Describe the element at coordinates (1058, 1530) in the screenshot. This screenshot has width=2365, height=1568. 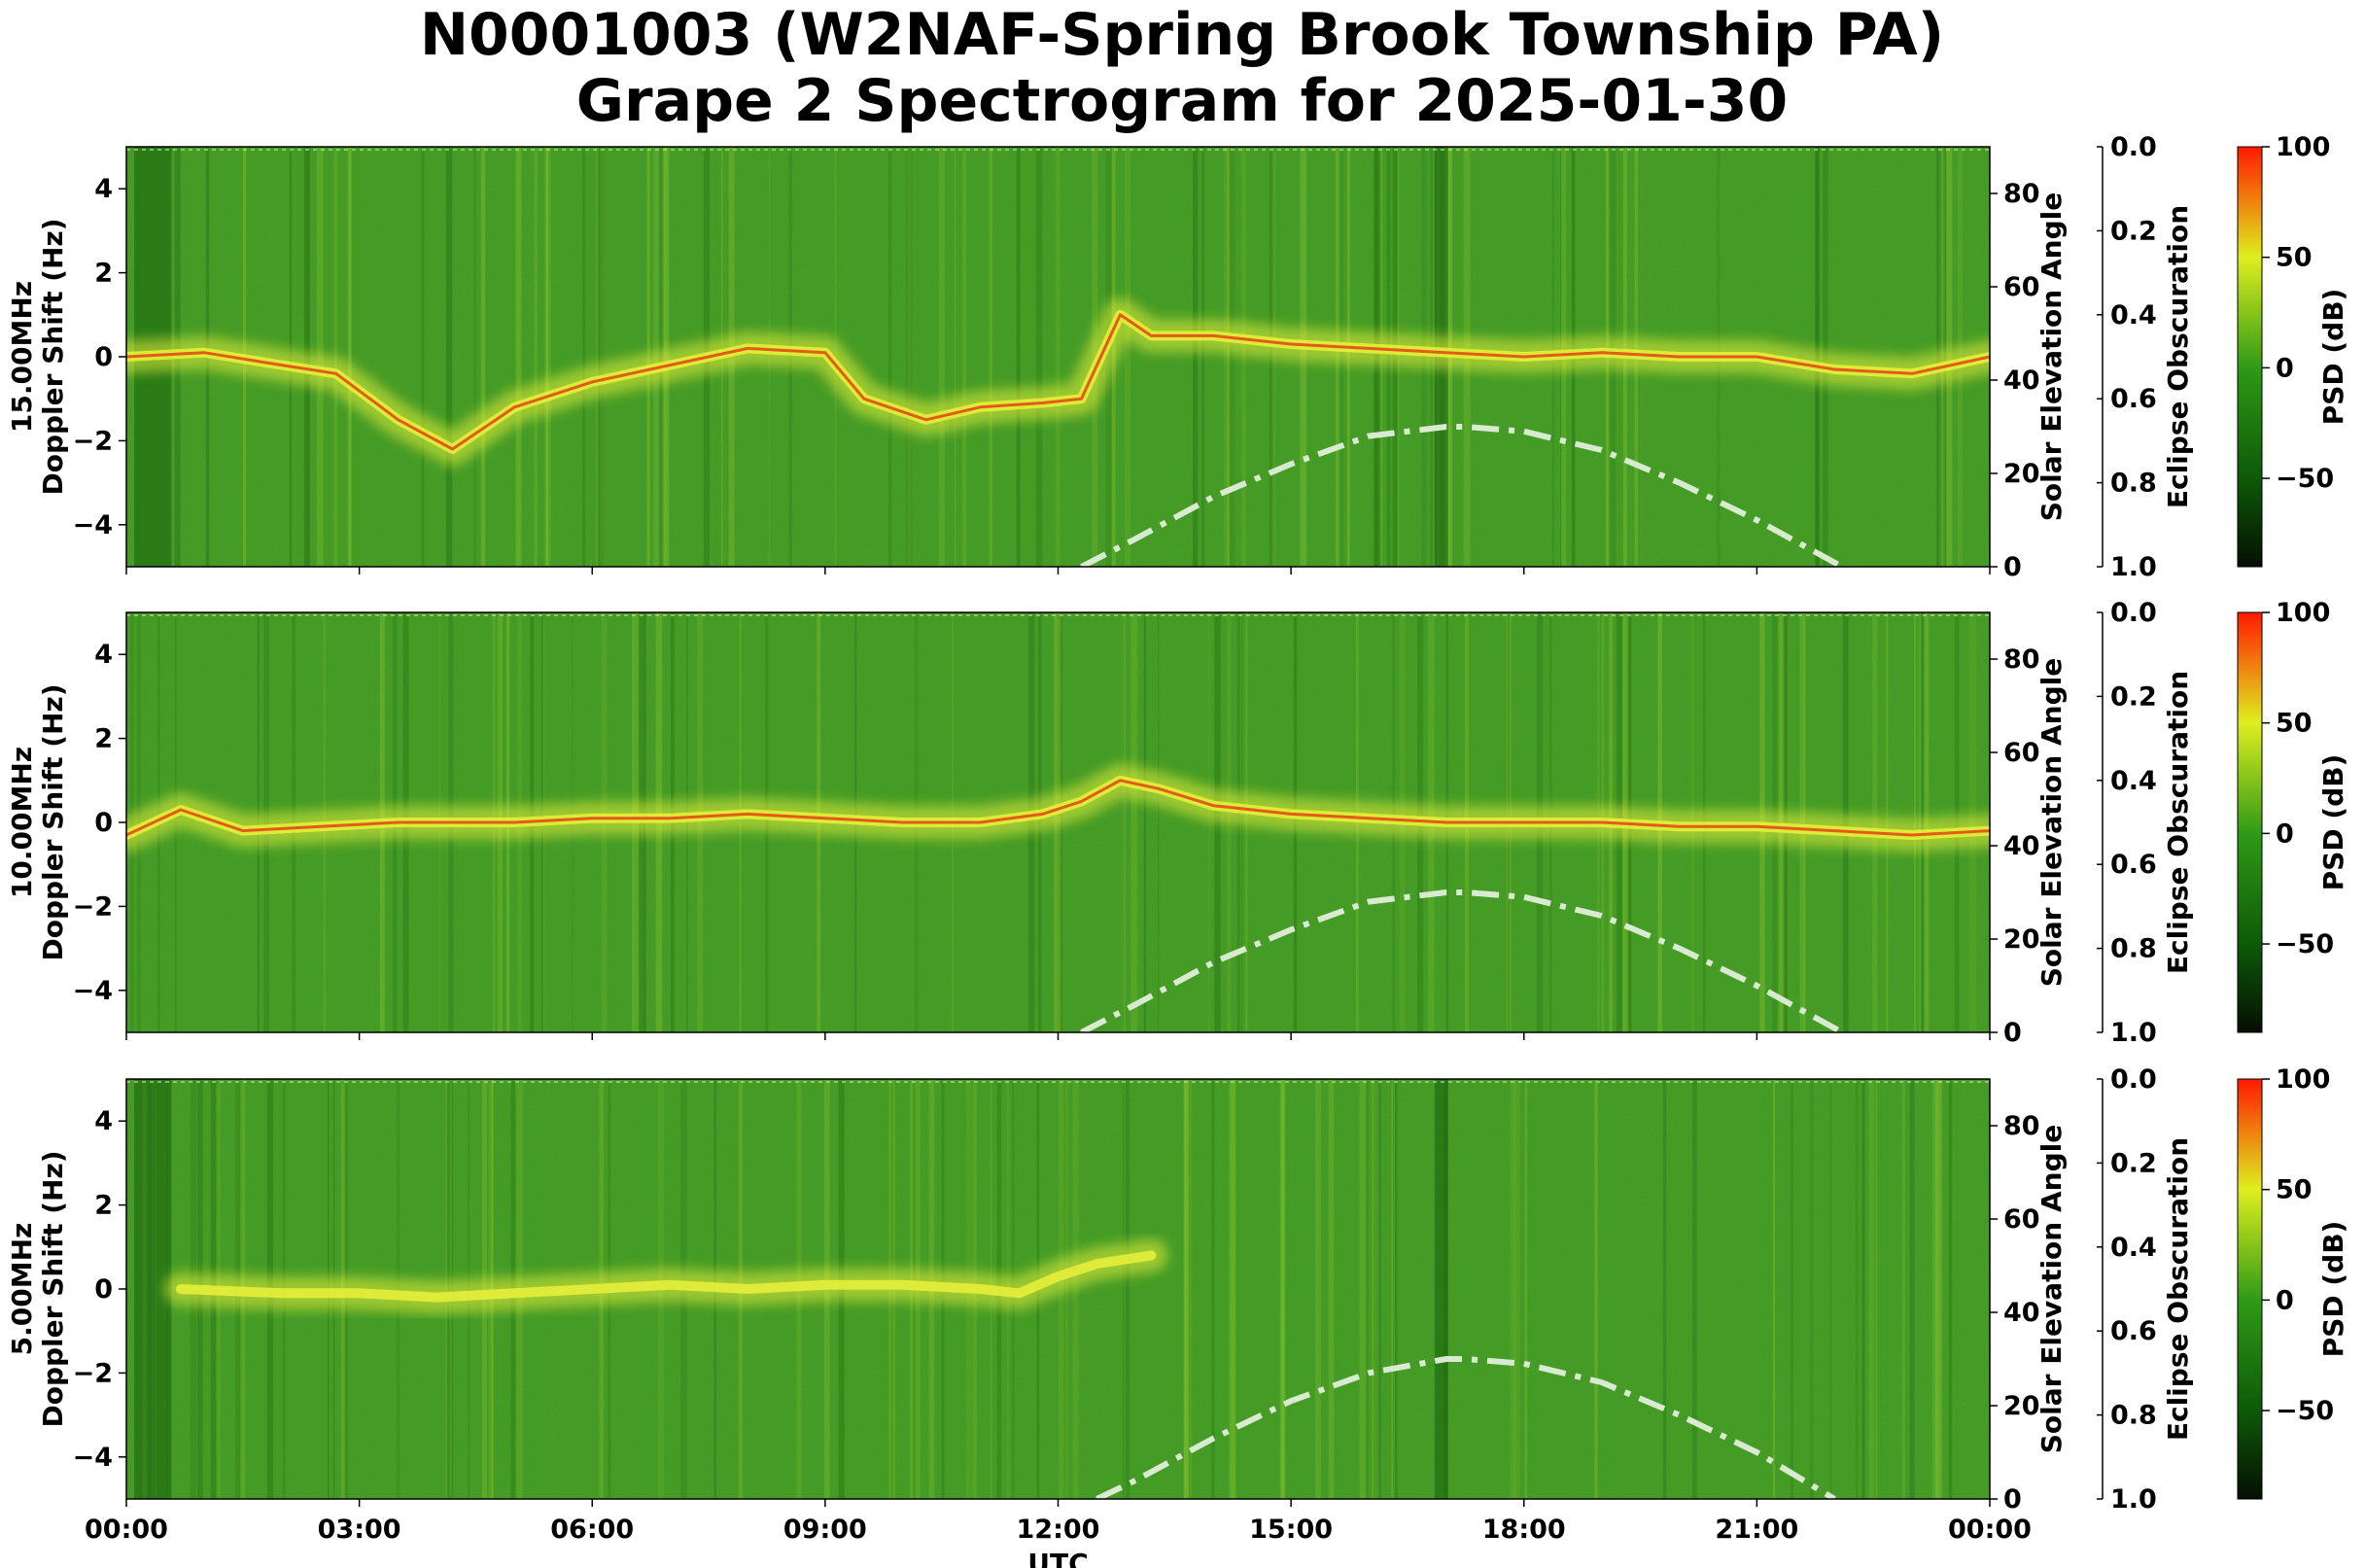
I see `x-tick-label: 12:00` at that location.